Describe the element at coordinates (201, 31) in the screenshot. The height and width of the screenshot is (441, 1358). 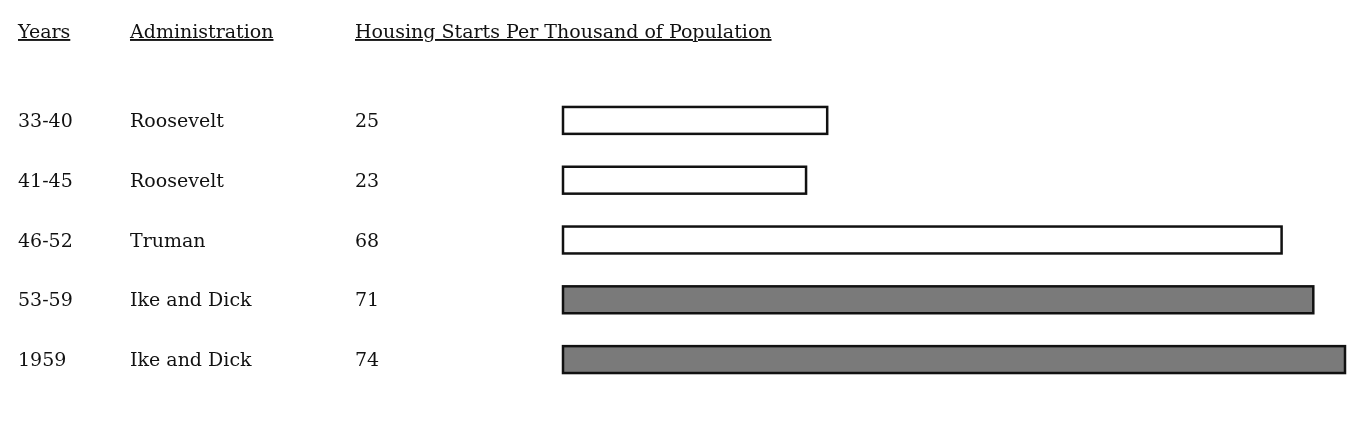
I see `text: Administration` at that location.